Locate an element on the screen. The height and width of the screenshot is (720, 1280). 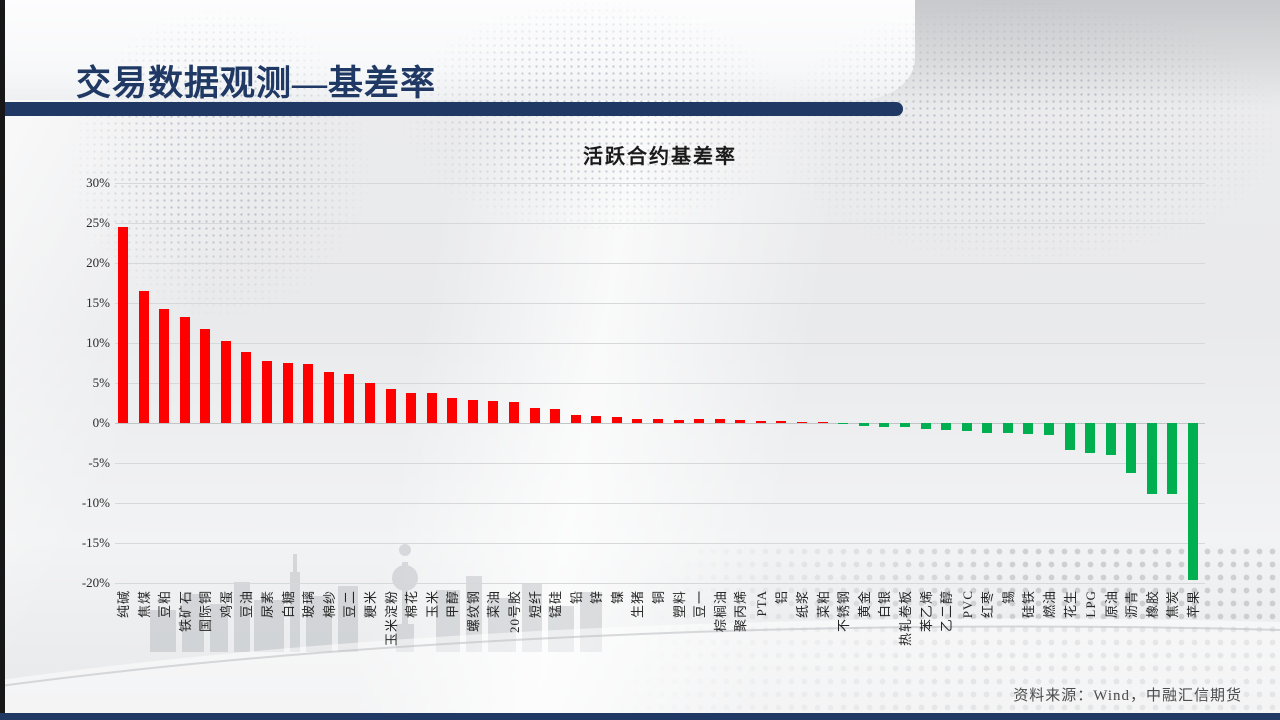
x-tick-label: 棉纱 is located at coordinates (329, 604).